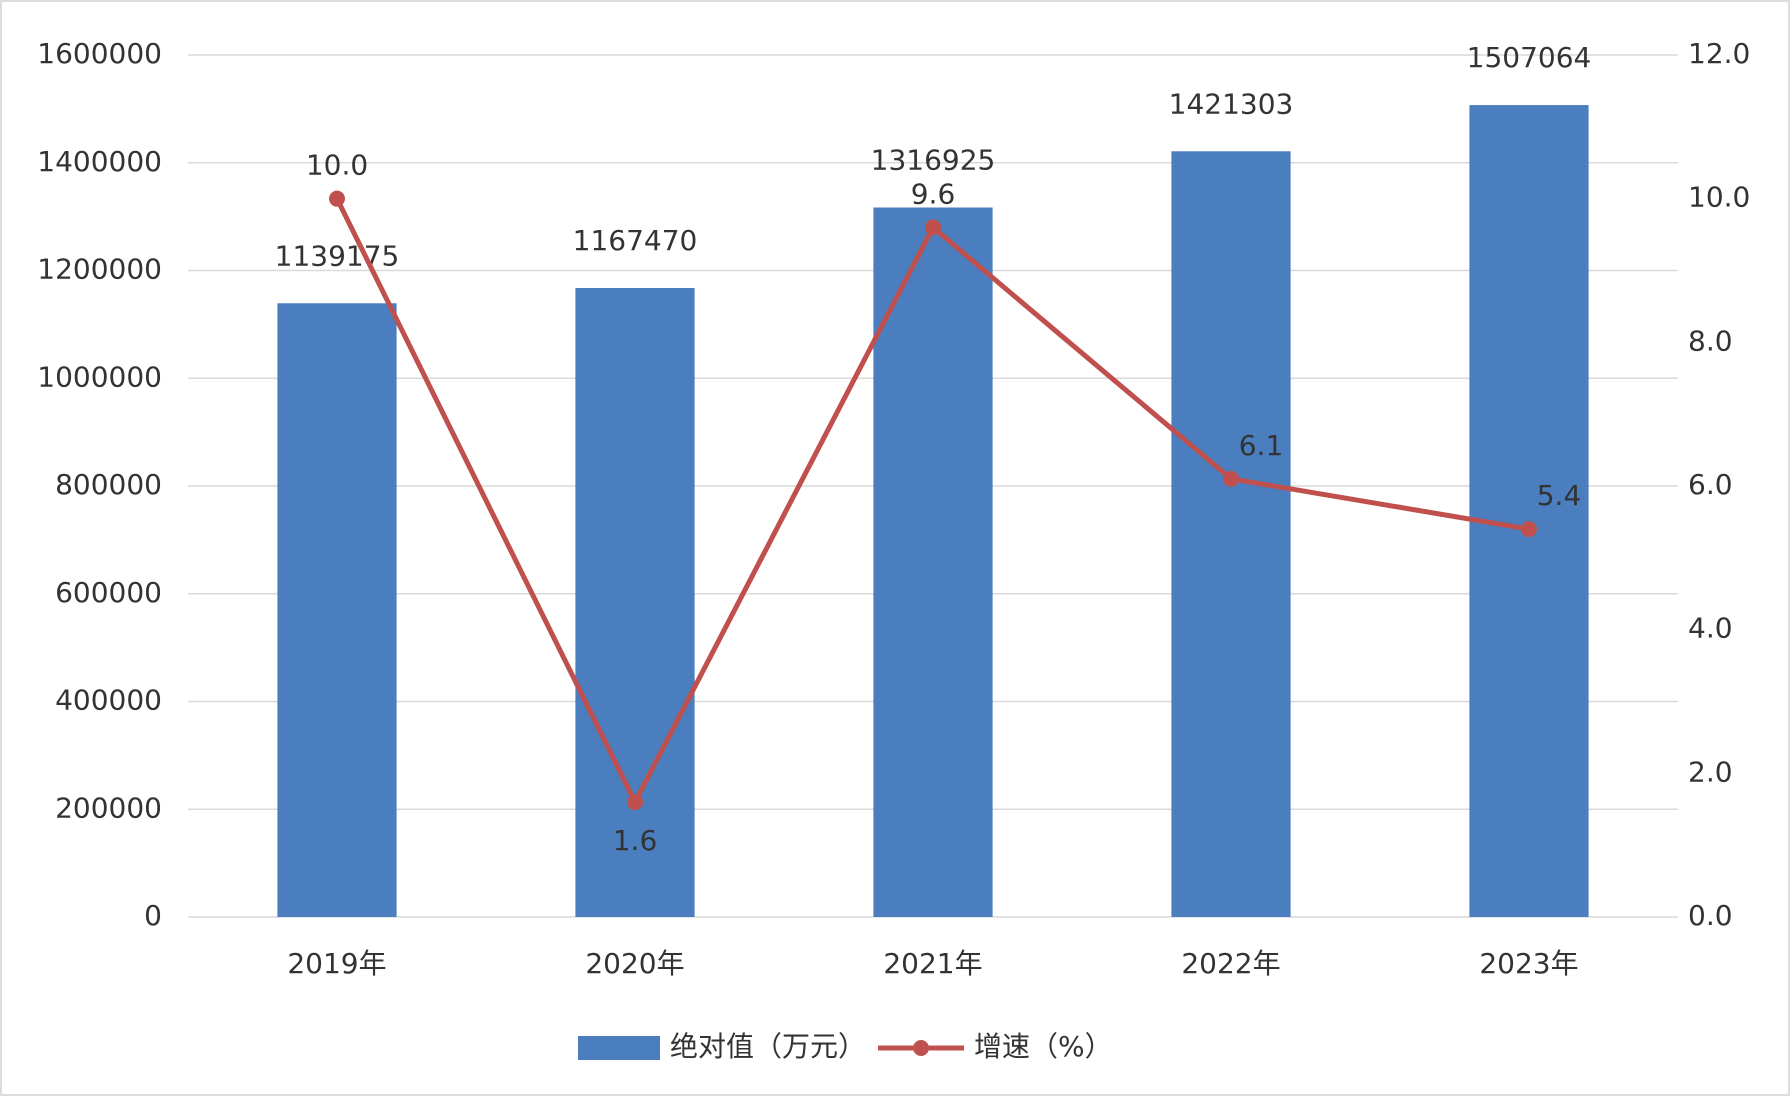  Describe the element at coordinates (1719, 197) in the screenshot. I see `y2-tick-label: 10.0` at that location.